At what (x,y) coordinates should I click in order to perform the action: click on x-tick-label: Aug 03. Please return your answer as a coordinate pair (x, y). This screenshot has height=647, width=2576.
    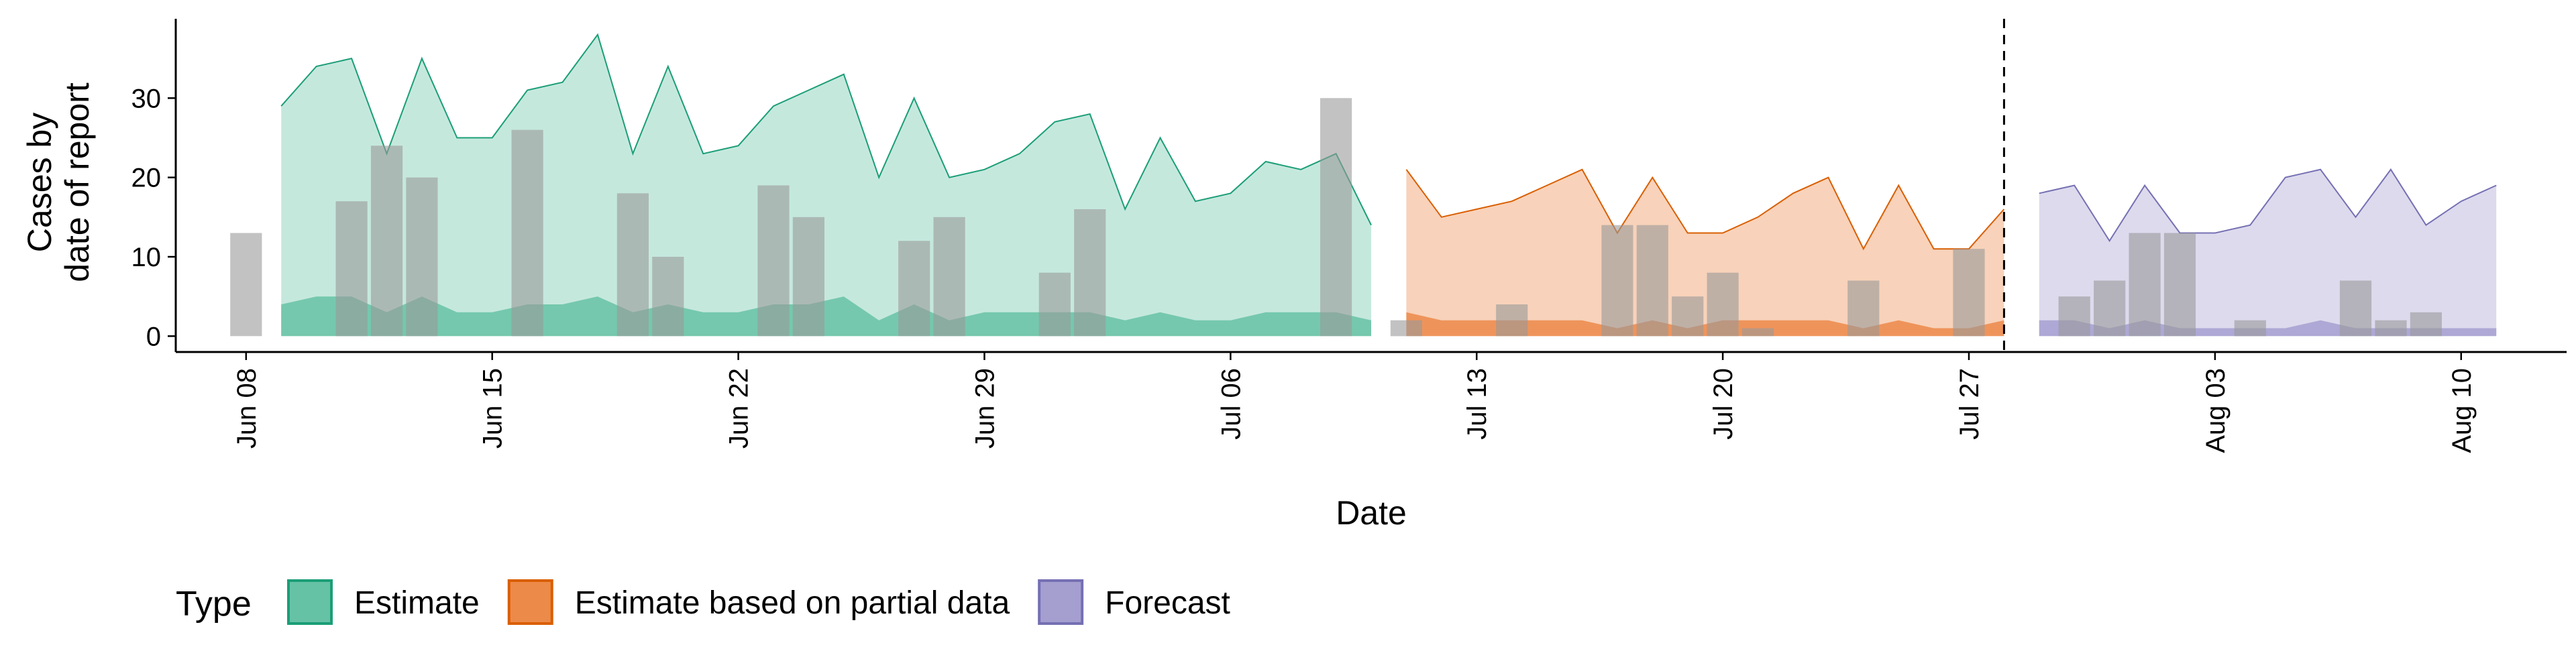
    Looking at the image, I should click on (2216, 411).